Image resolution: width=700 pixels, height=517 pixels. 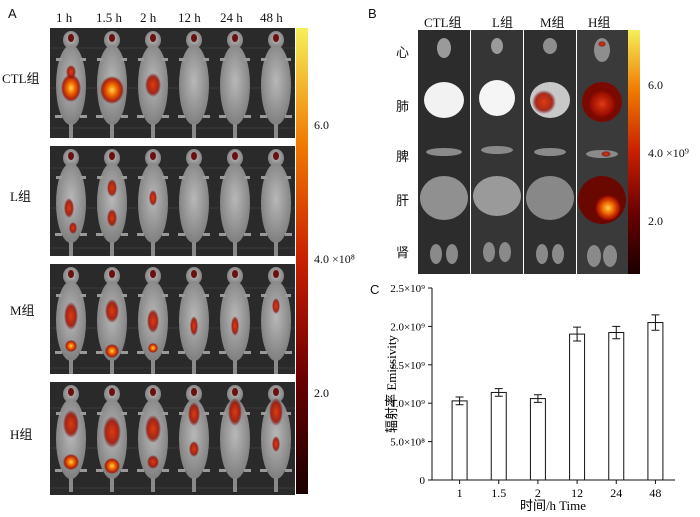 I want to click on y-axis-label: 辐射率 Emissivity, so click(x=391, y=384).